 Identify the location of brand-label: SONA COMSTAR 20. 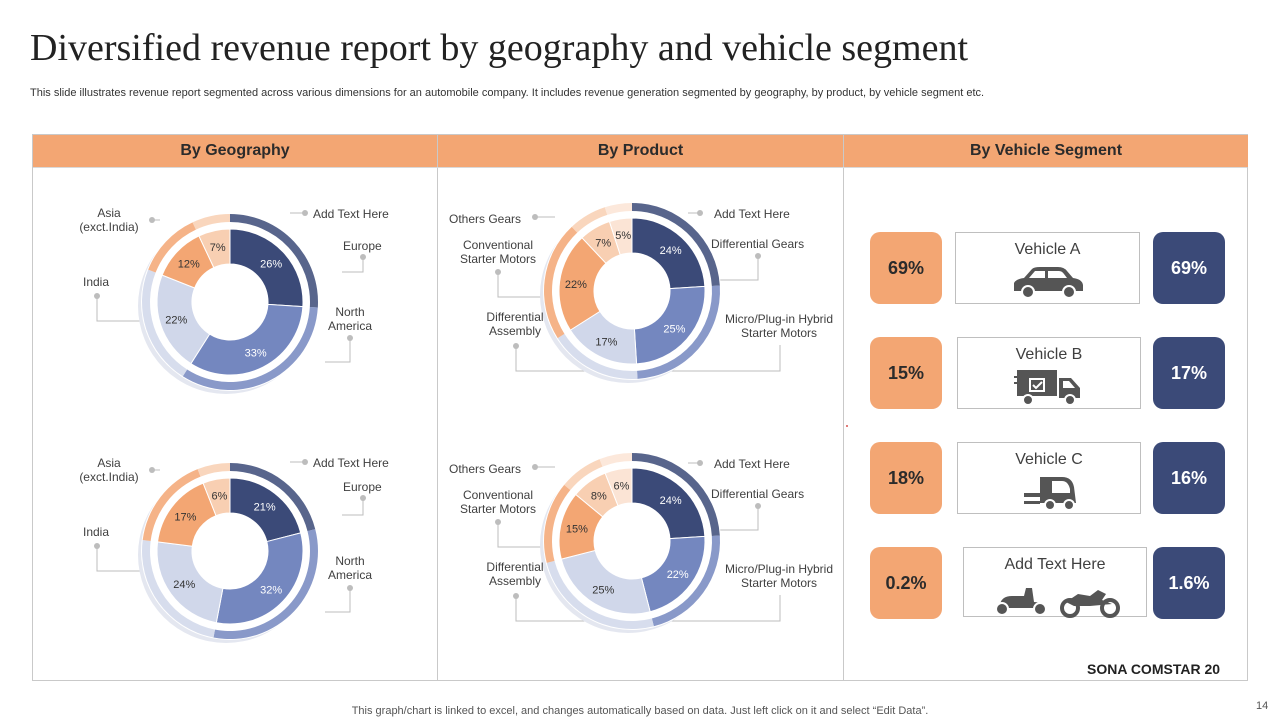
(1154, 669).